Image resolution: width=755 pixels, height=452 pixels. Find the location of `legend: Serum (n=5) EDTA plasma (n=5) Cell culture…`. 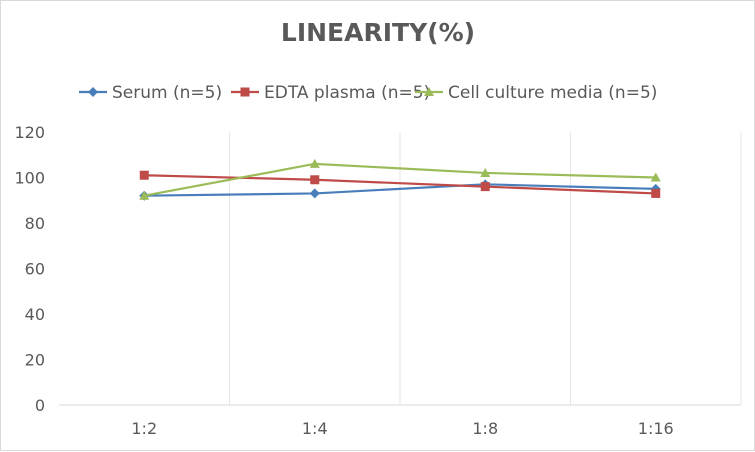

legend: Serum (n=5) EDTA plasma (n=5) Cell culture… is located at coordinates (368, 93).